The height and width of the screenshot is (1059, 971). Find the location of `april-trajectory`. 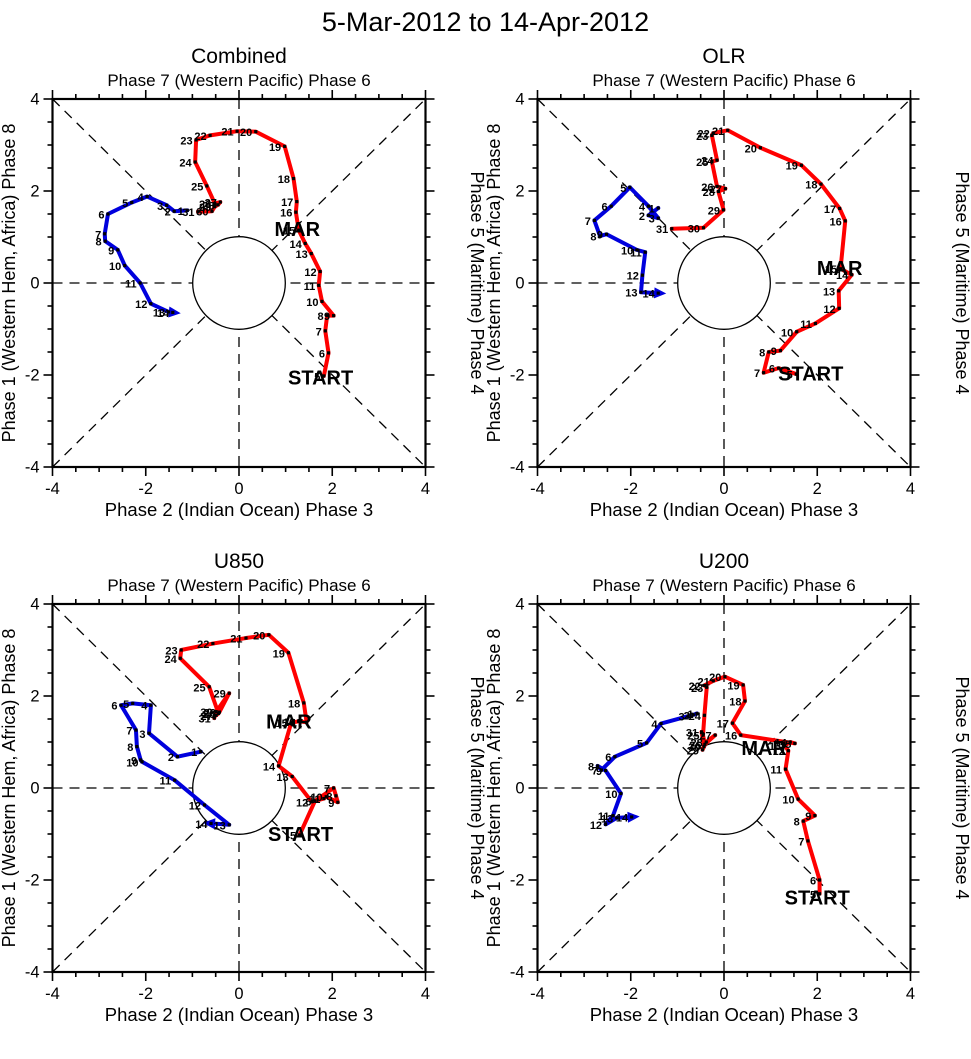

april-trajectory is located at coordinates (626, 240).